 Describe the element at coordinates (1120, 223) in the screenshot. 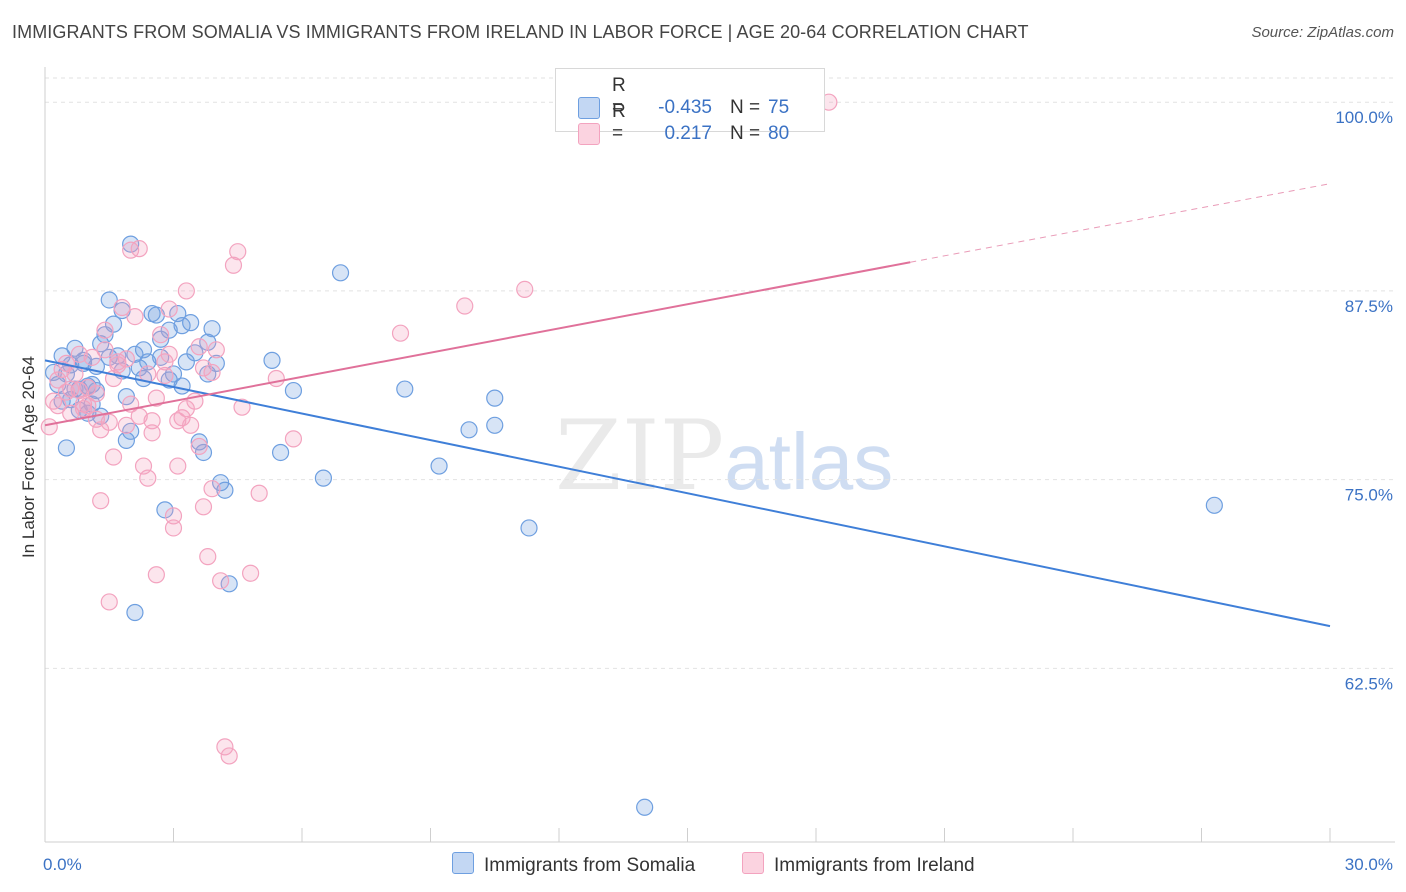

I see `trend-line-ireland-extension` at that location.